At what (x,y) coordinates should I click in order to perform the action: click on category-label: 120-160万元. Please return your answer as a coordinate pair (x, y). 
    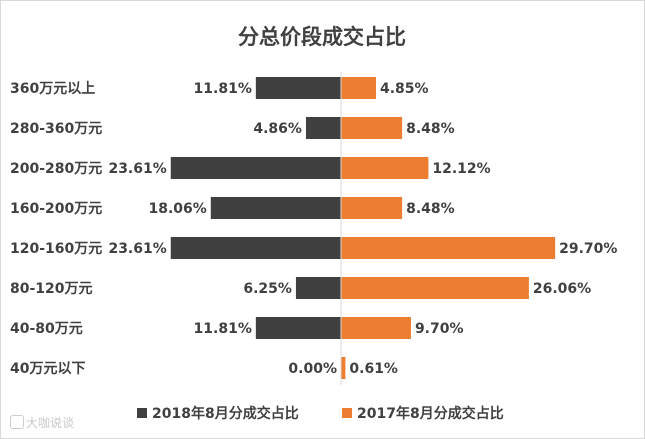
    Looking at the image, I should click on (56, 249).